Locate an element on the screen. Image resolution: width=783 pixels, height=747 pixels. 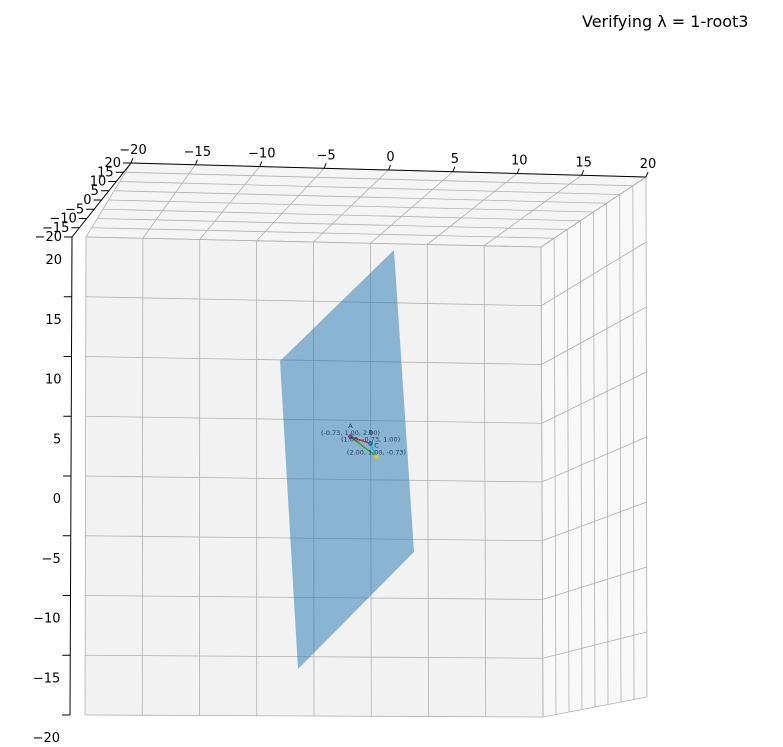
edge-AB is located at coordinates (360, 440).